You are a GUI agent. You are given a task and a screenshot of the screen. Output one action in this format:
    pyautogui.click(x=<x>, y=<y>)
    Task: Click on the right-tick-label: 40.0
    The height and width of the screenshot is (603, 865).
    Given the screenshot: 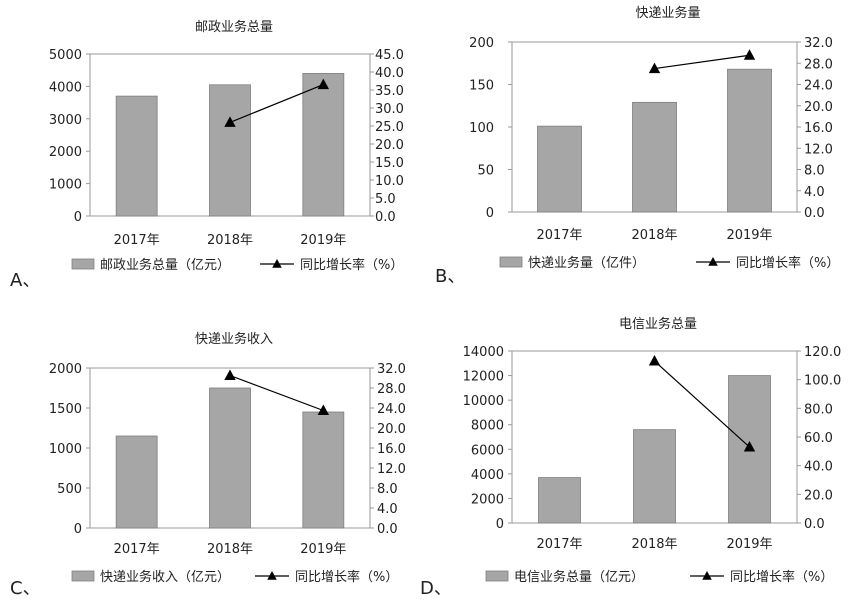 What is the action you would take?
    pyautogui.click(x=389, y=73)
    